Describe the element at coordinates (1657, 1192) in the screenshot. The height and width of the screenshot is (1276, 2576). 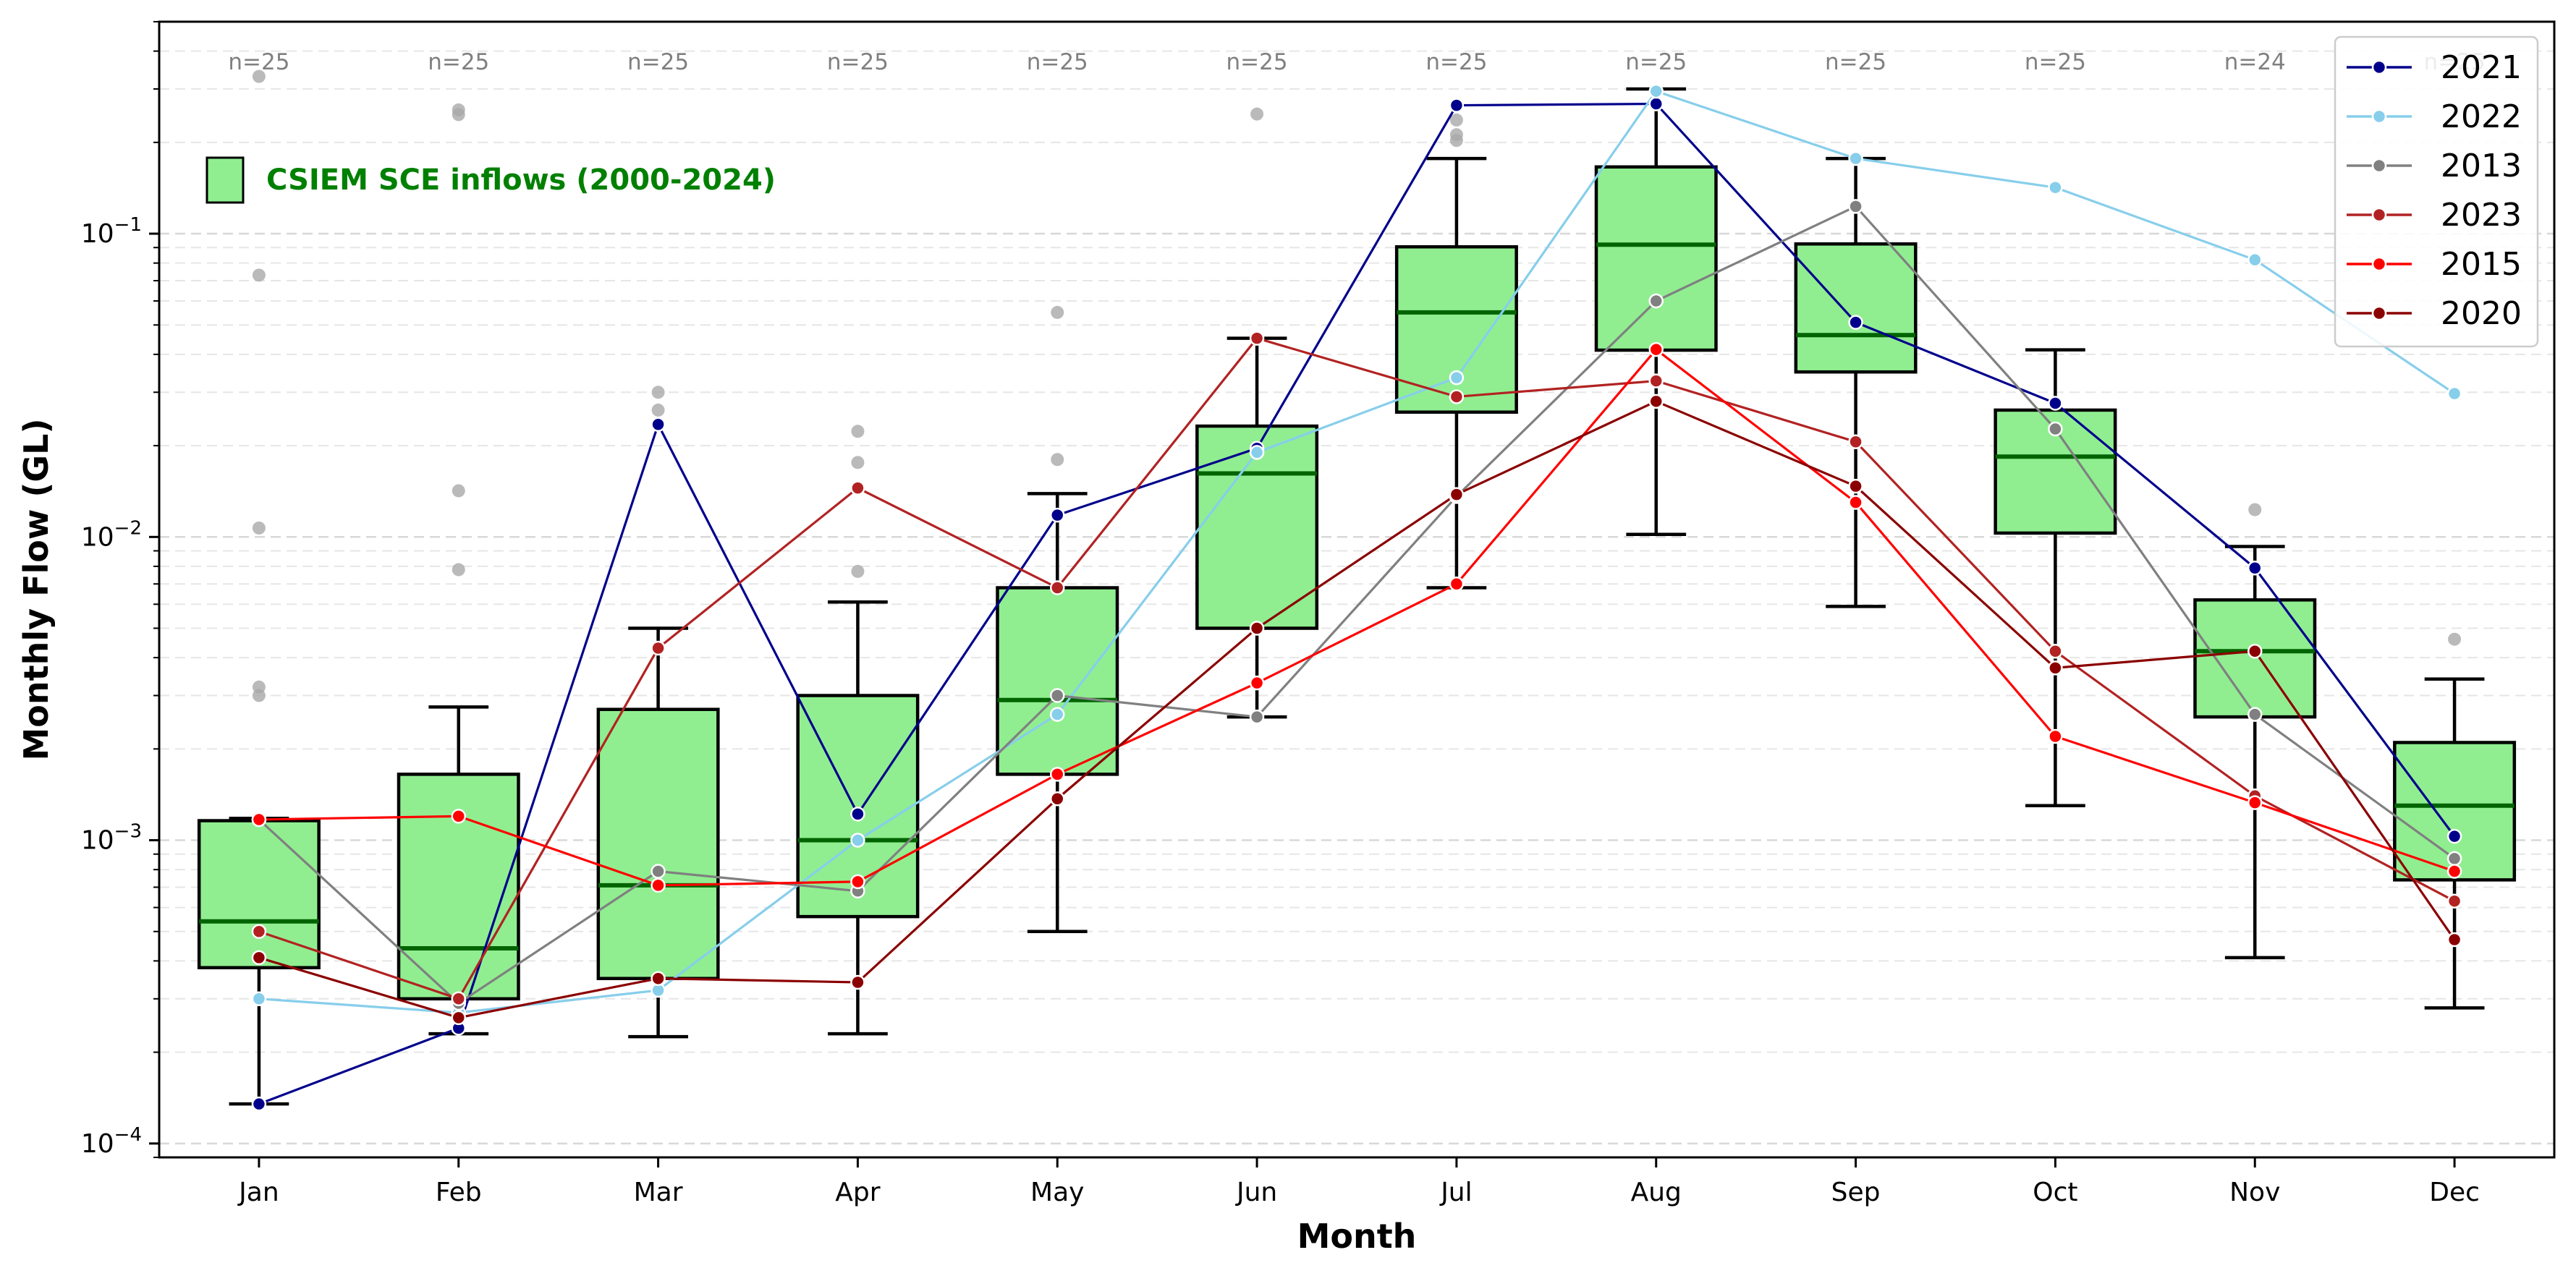
I see `x-tick-label: Aug` at that location.